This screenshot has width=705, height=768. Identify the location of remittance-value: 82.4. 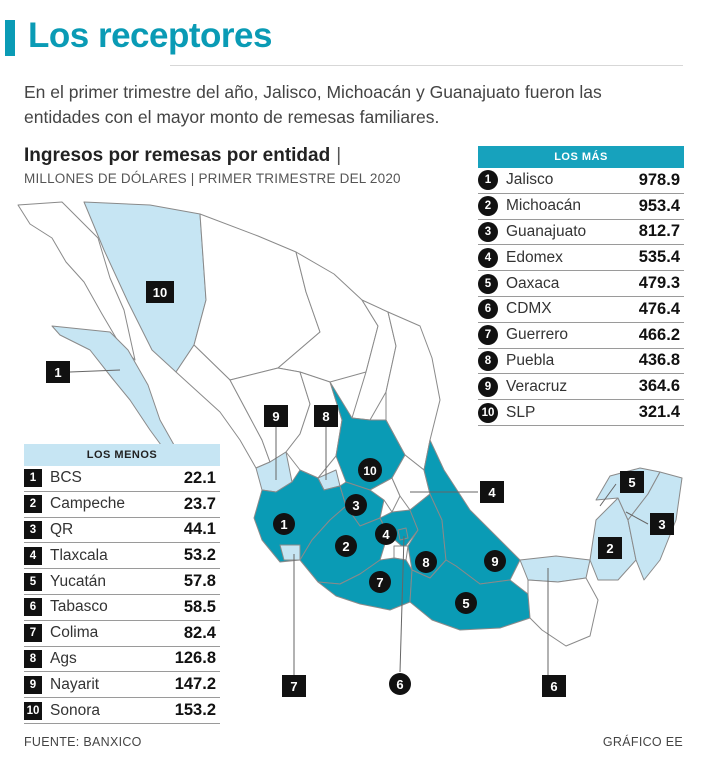
(199, 632).